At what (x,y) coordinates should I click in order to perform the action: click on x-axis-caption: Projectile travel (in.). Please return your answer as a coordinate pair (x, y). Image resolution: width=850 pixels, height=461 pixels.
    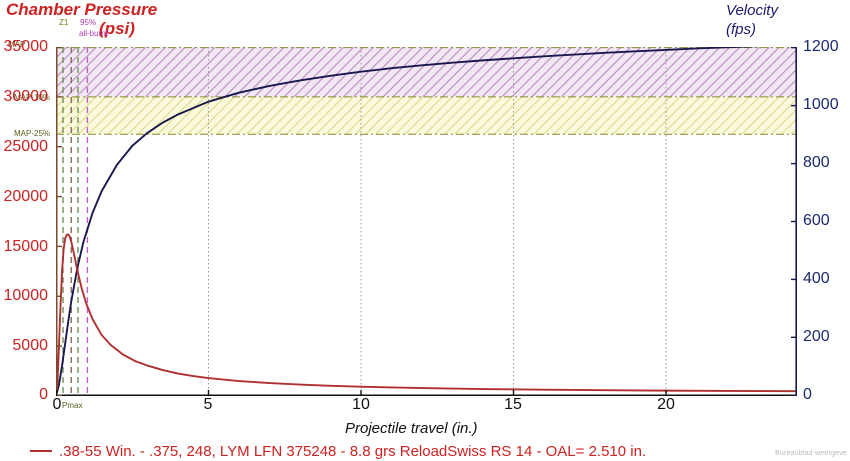
    Looking at the image, I should click on (411, 428).